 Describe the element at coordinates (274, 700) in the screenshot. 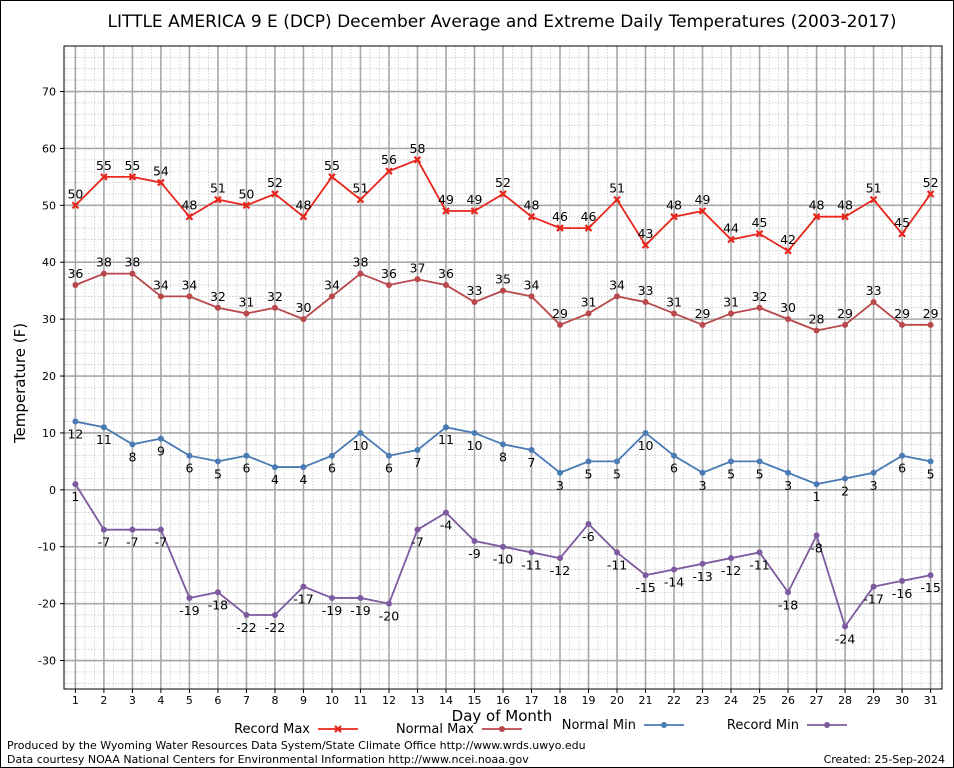

I see `x-tick-label: 8` at that location.